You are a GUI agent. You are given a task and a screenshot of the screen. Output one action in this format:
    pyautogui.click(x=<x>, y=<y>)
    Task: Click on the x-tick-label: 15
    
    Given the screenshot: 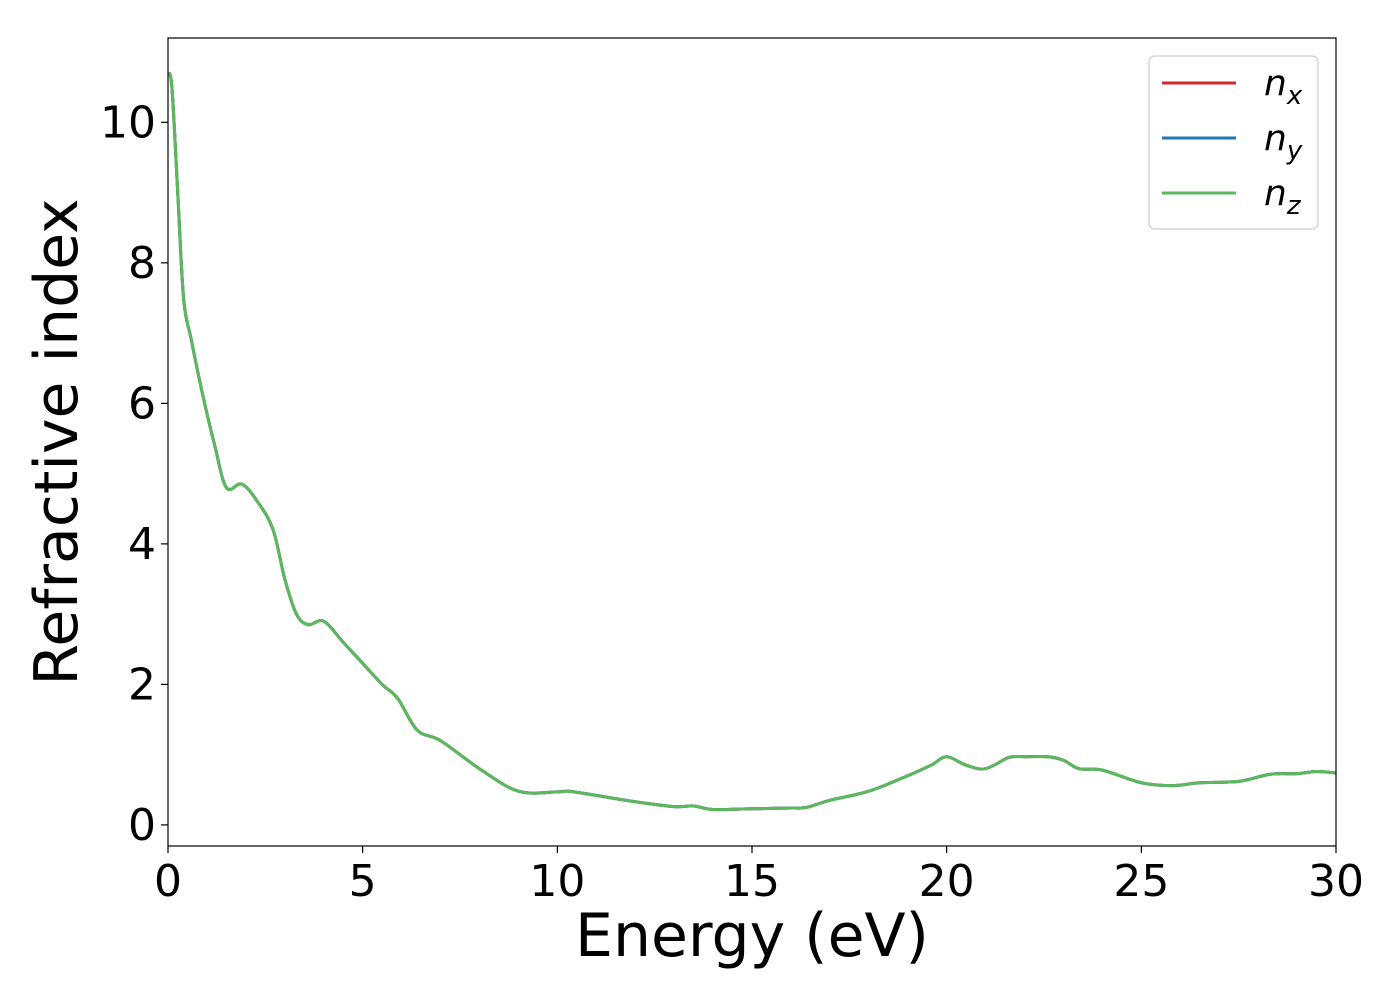 What is the action you would take?
    pyautogui.click(x=752, y=881)
    